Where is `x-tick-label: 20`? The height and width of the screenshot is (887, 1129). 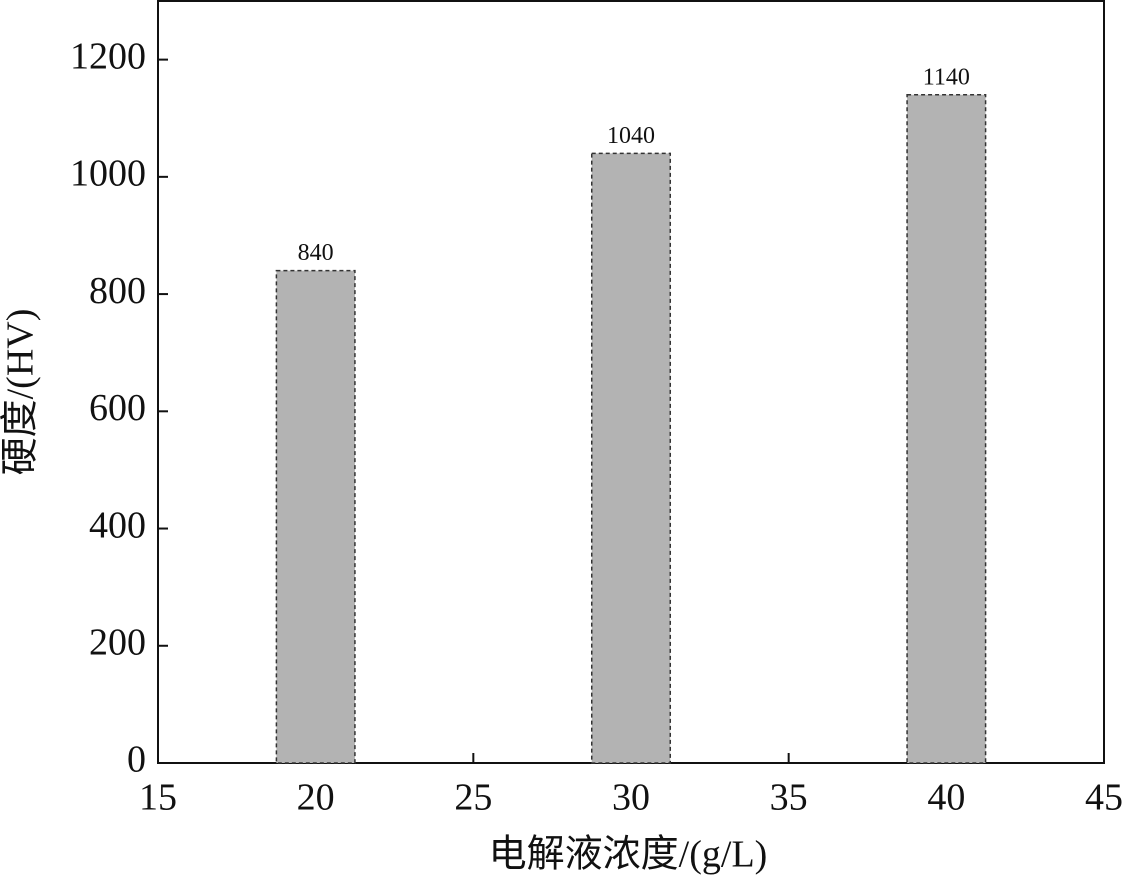
x-tick-label: 20 is located at coordinates (316, 798).